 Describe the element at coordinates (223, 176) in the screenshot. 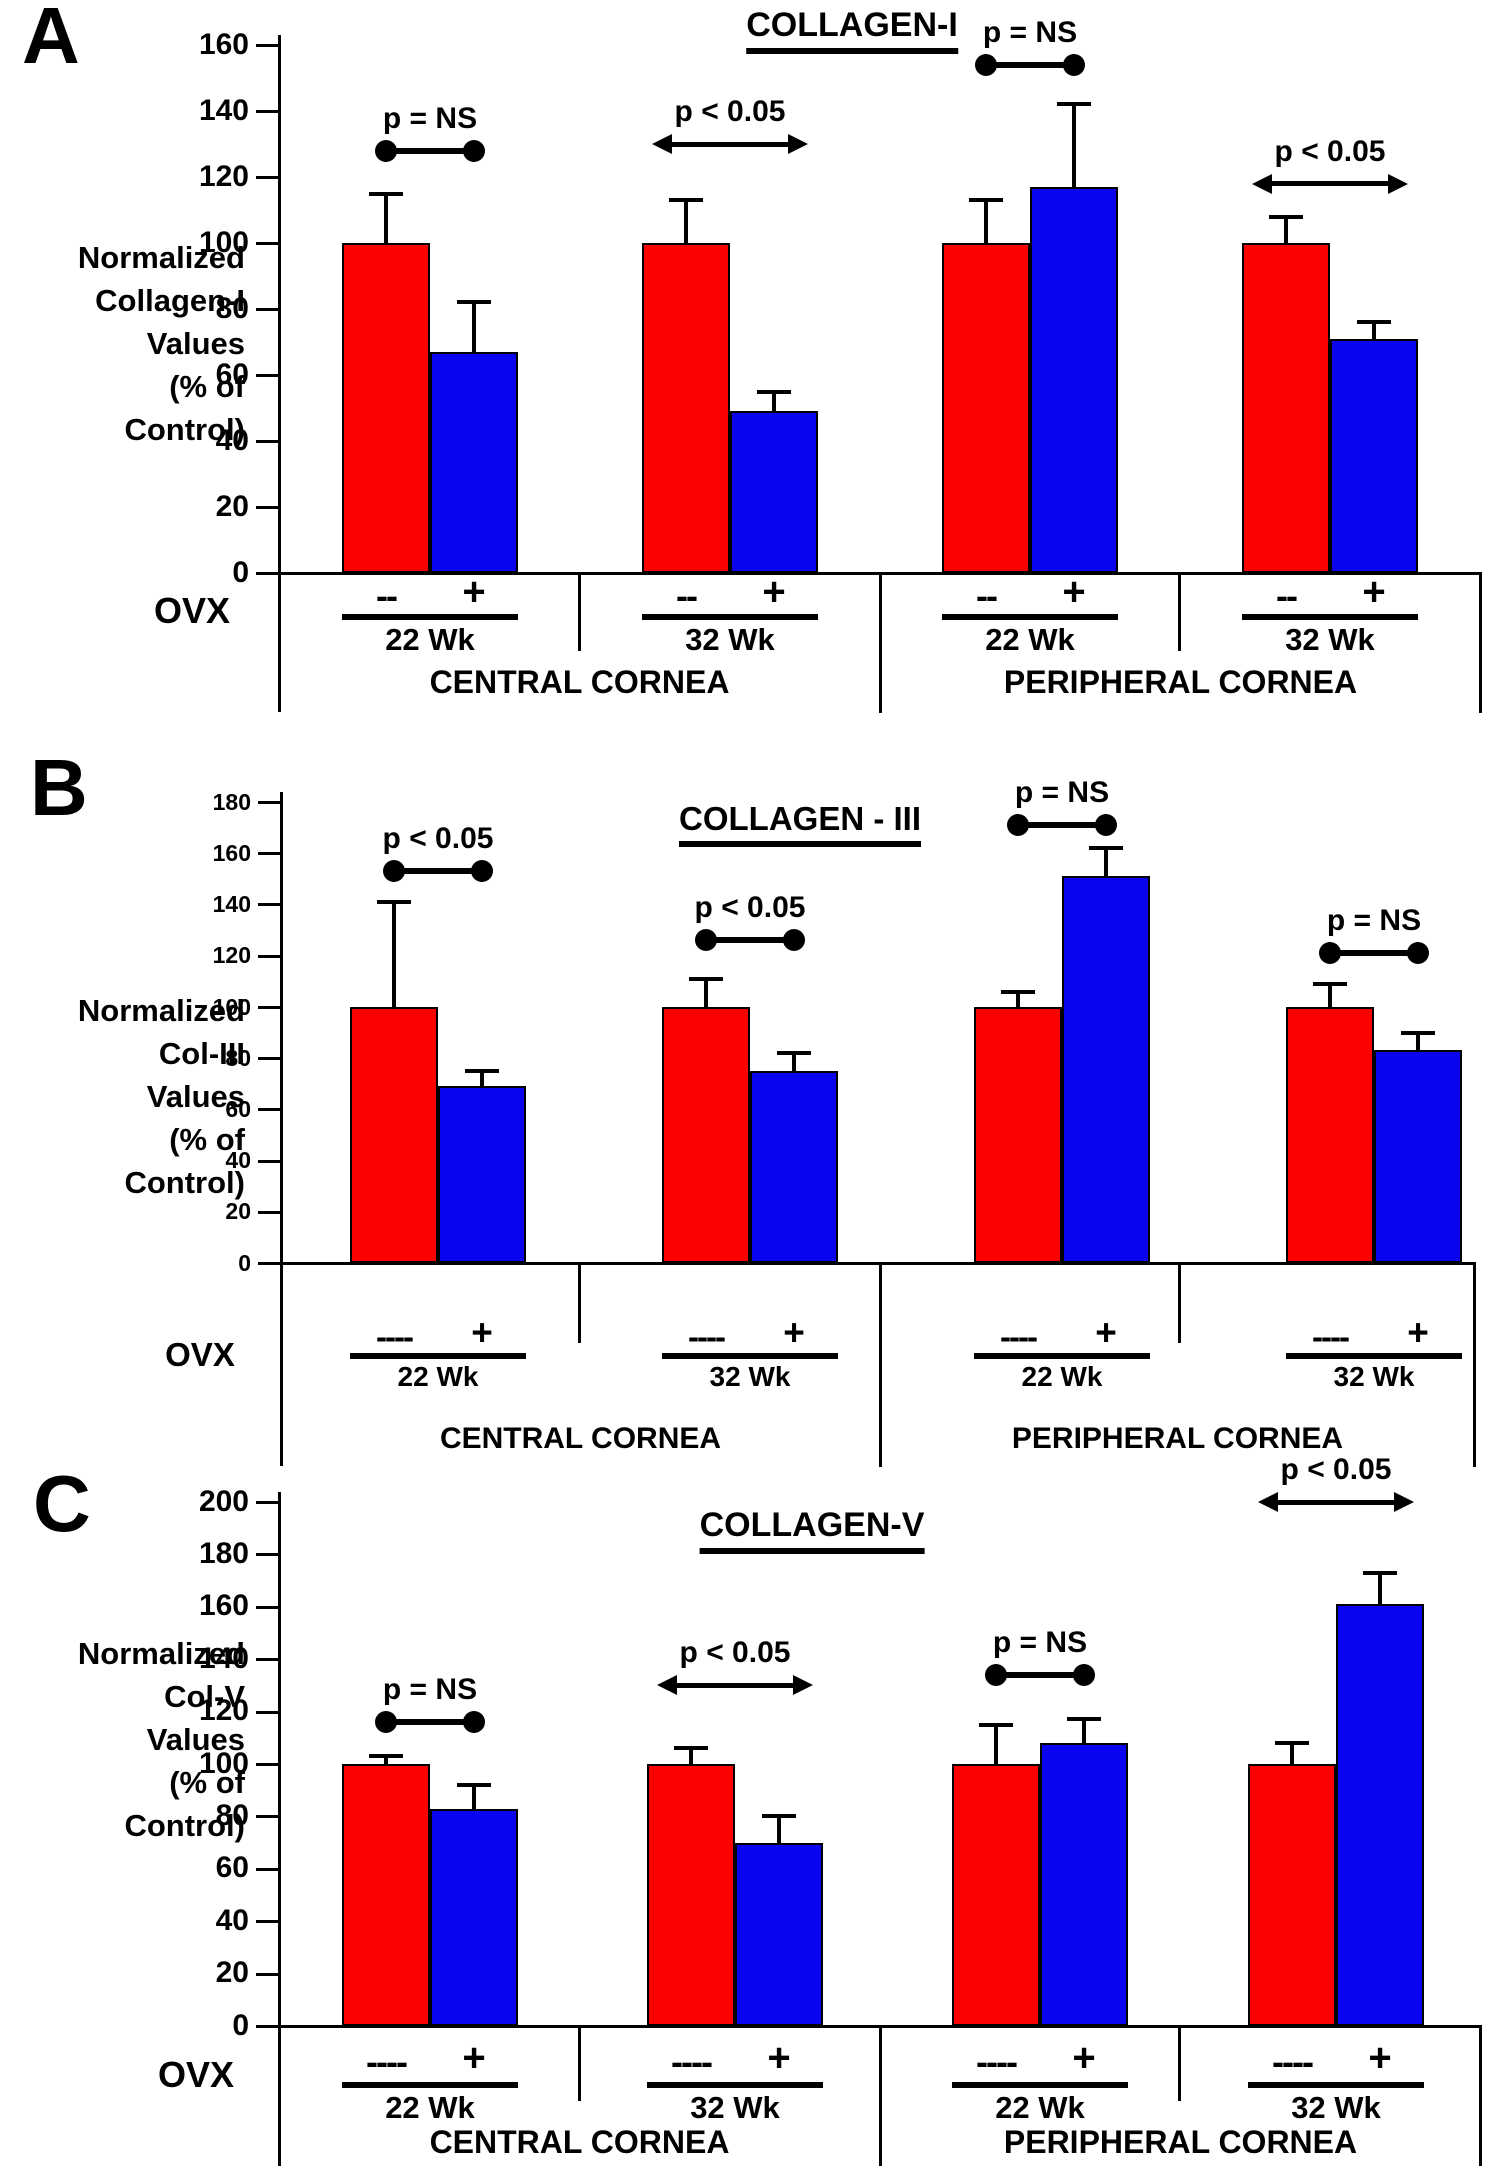

I see `y-tick-label: 120` at that location.